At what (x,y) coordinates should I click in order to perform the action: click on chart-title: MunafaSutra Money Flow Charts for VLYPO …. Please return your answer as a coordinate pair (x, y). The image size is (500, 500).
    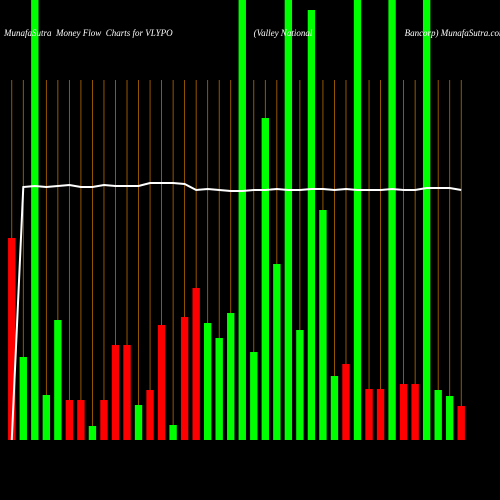
    Looking at the image, I should click on (251, 33).